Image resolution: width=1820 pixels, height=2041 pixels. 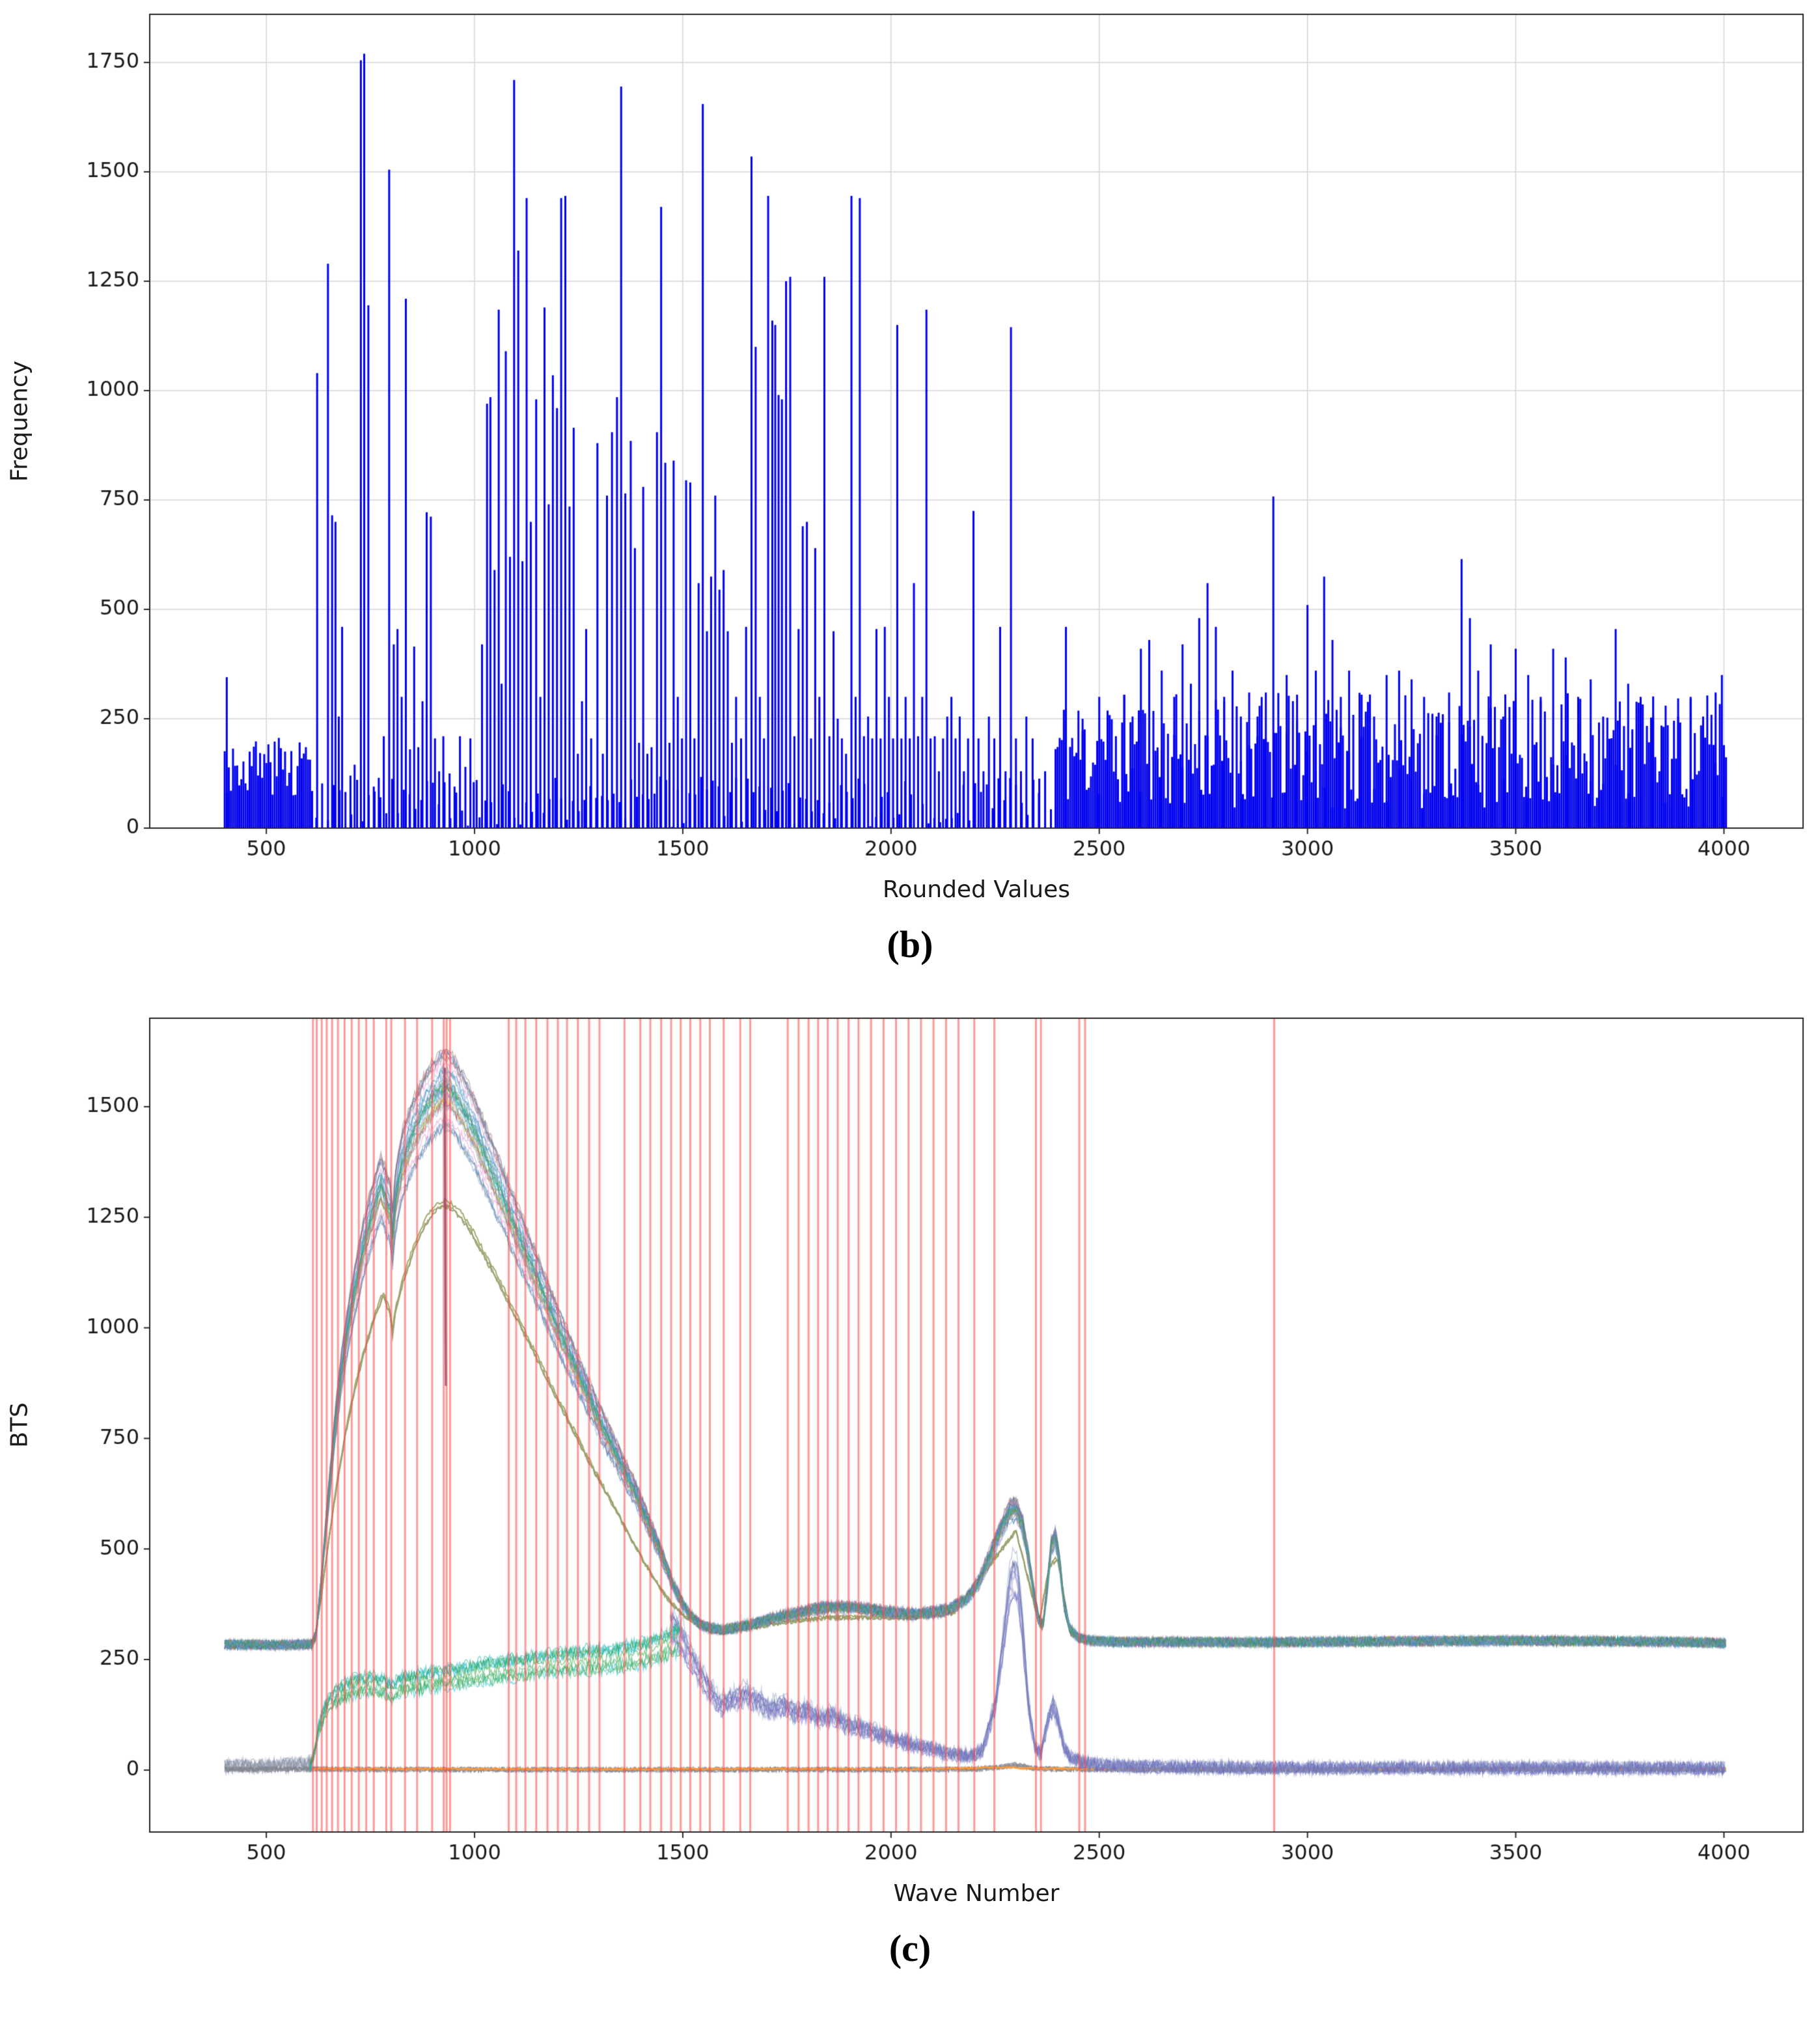 I want to click on figure-b-caption: (b), so click(x=910, y=944).